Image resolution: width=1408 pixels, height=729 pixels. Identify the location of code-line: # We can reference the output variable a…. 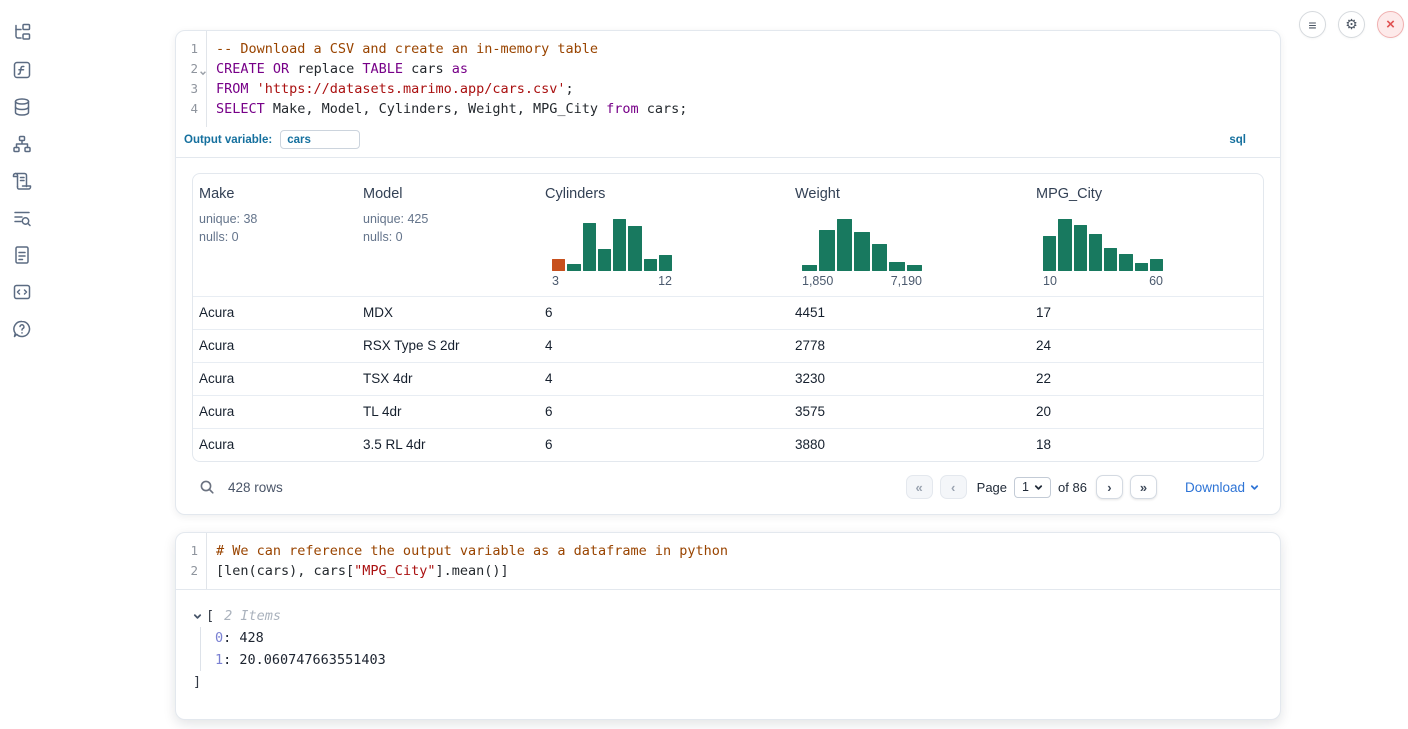
(472, 551).